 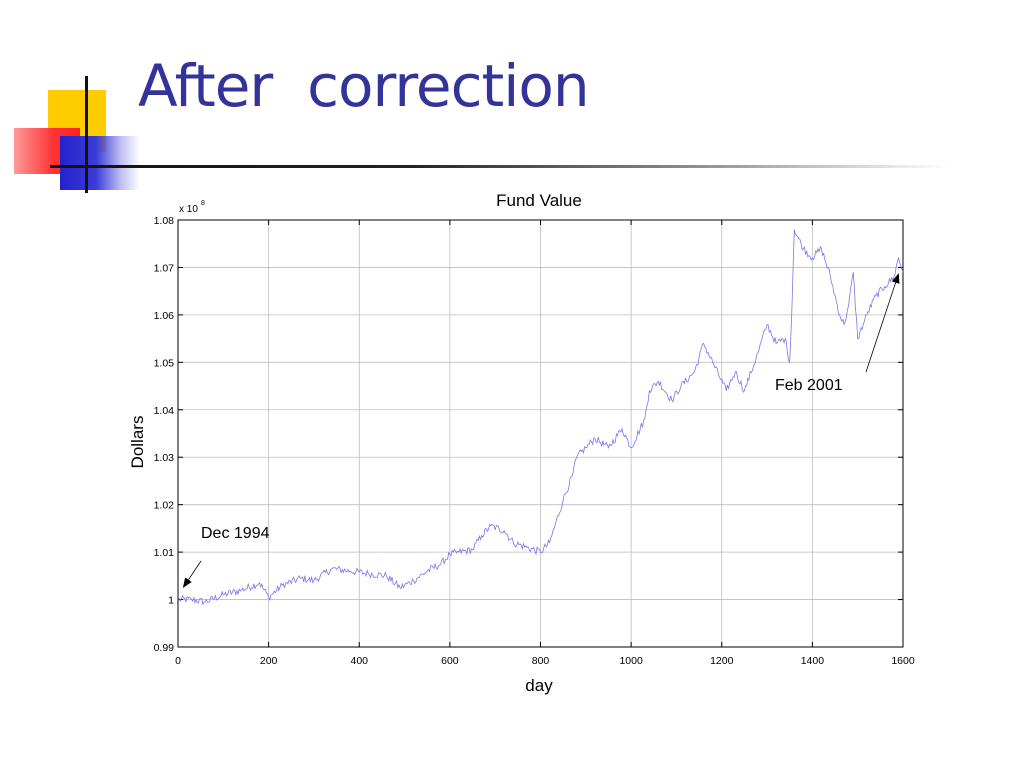 I want to click on y-tick-label: 1.07, so click(x=164, y=268).